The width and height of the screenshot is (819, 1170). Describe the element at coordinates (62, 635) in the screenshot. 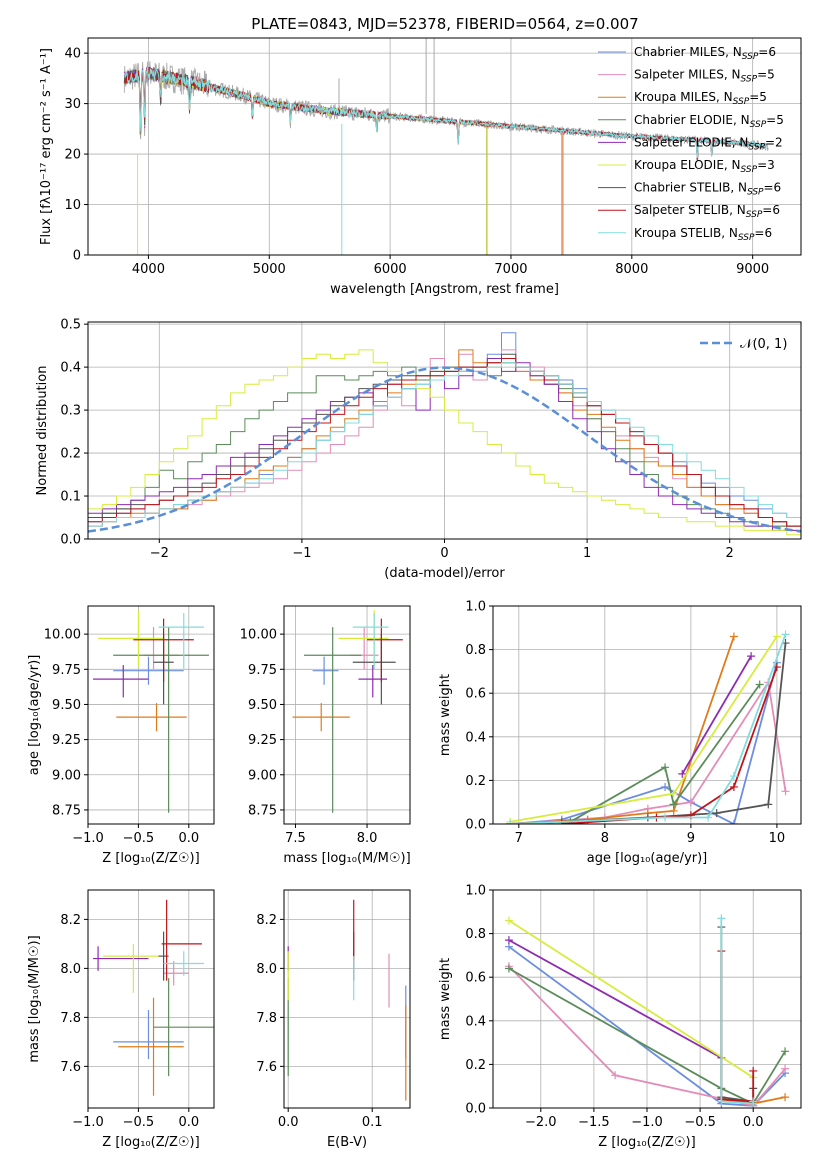

I see `y-tick-label: 10.00` at that location.